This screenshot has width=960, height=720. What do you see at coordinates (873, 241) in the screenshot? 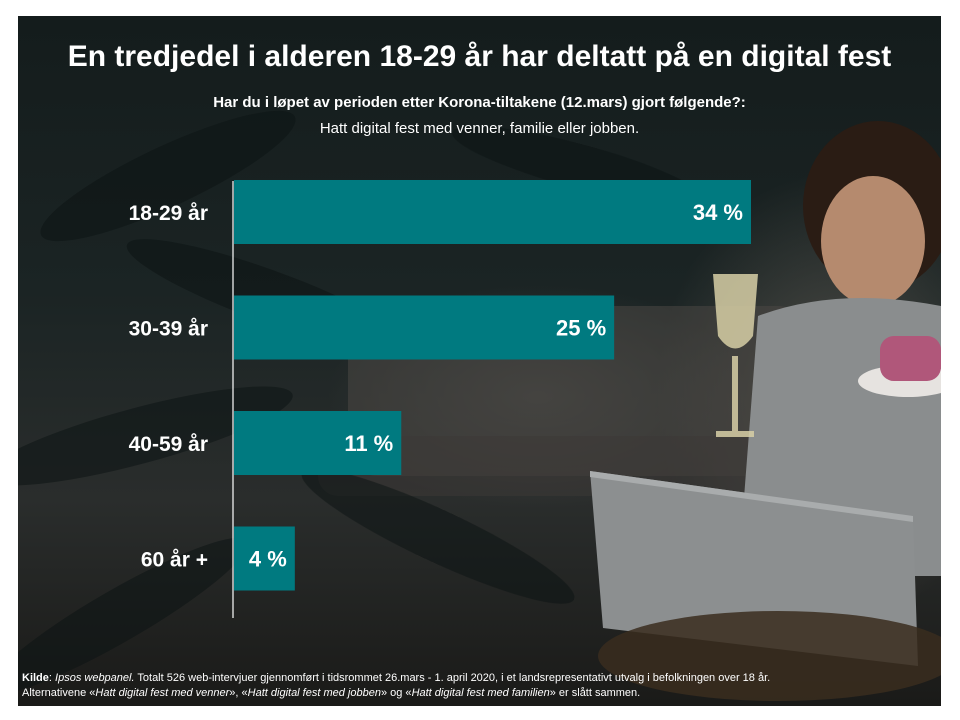
I see `person-face-shape` at bounding box center [873, 241].